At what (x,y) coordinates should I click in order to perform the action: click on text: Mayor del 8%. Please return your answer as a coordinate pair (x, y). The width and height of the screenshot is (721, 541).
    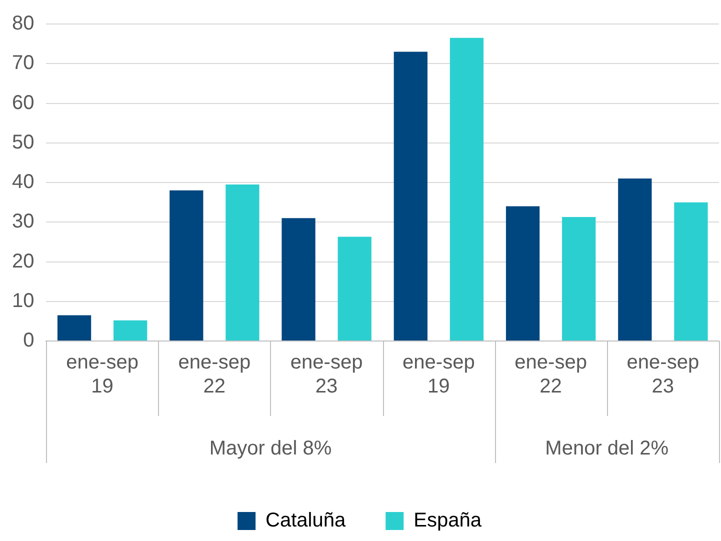
    Looking at the image, I should click on (270, 449).